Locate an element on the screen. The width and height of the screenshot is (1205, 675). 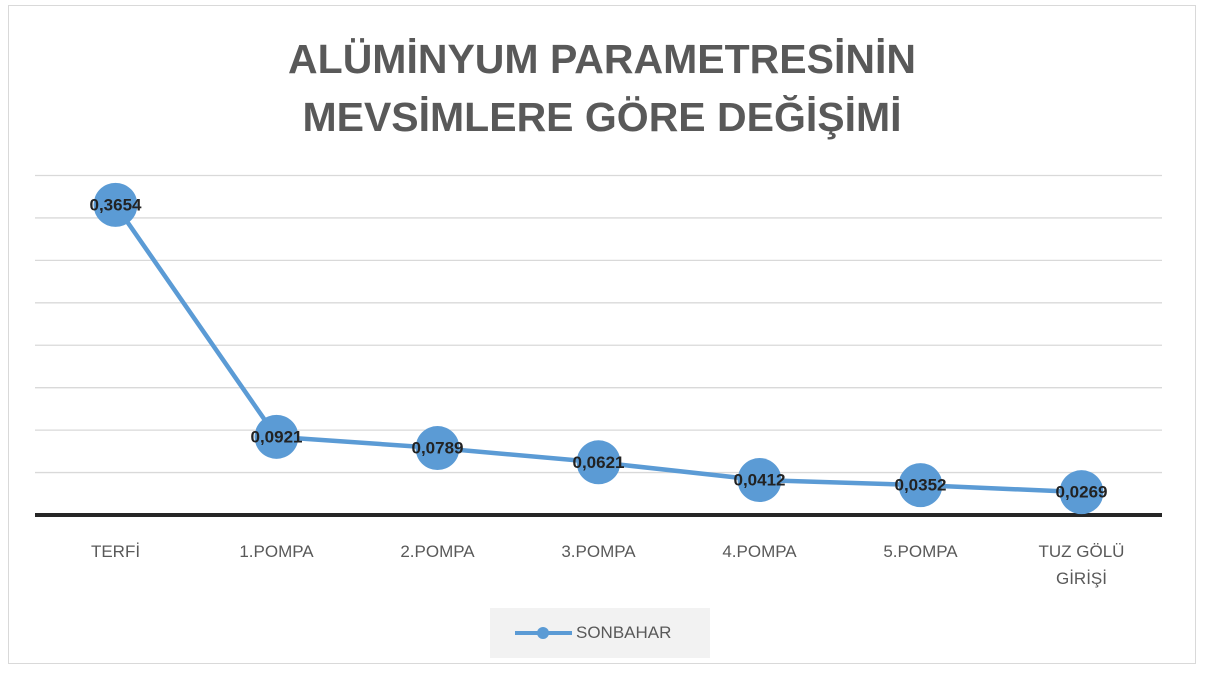
x-tick-label: 5.POMPA is located at coordinates (920, 551).